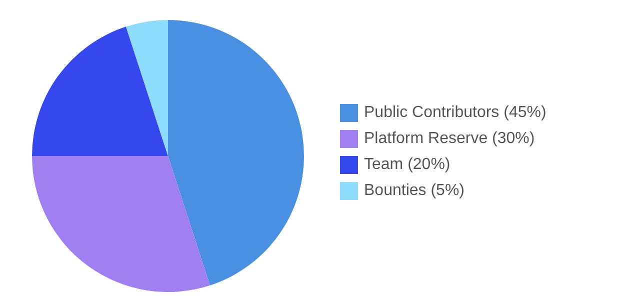 This screenshot has width=628, height=304. Describe the element at coordinates (449, 139) in the screenshot. I see `legend-label: Platform Reserve (30%)` at that location.